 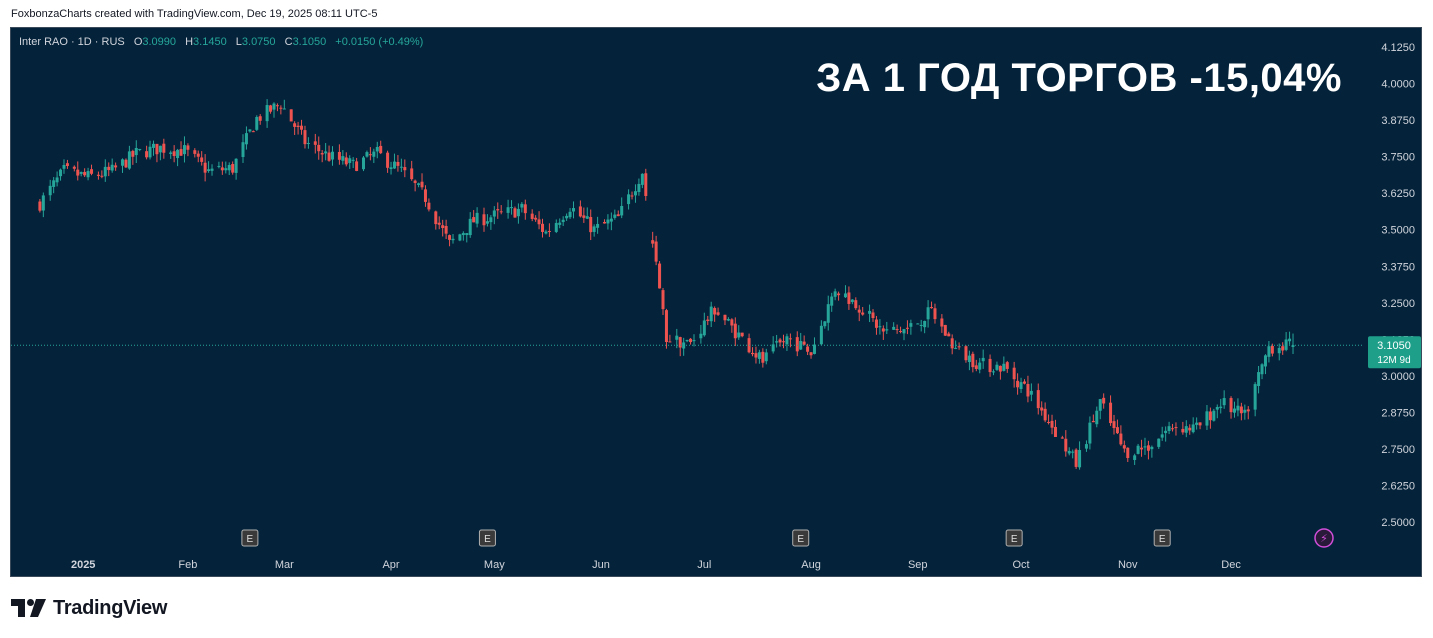 I want to click on symbol-name: Inter RAO · 1D · RUS, so click(x=72, y=42).